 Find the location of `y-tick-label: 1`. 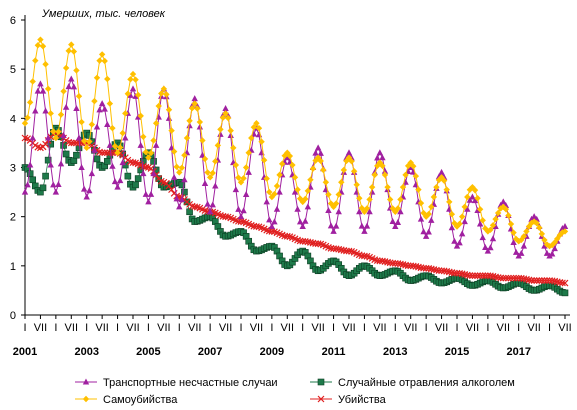

y-tick-label: 1 is located at coordinates (13, 267).